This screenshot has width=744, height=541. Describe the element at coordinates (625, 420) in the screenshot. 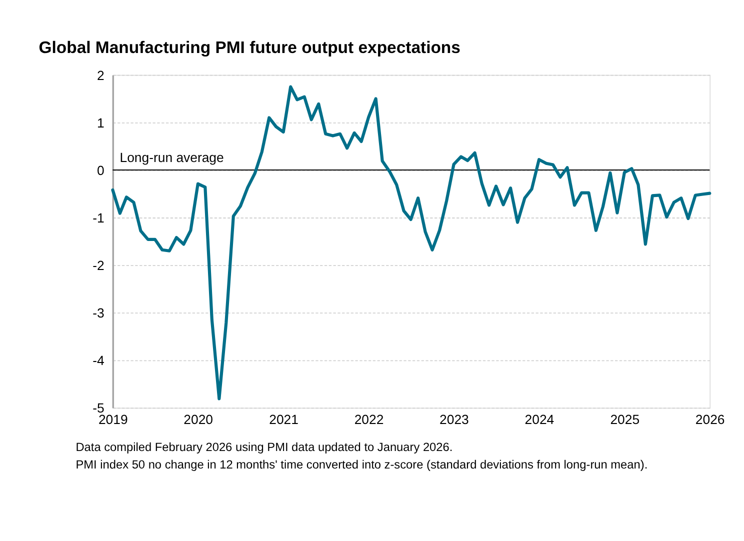

I see `x-tick-label: 2025` at that location.